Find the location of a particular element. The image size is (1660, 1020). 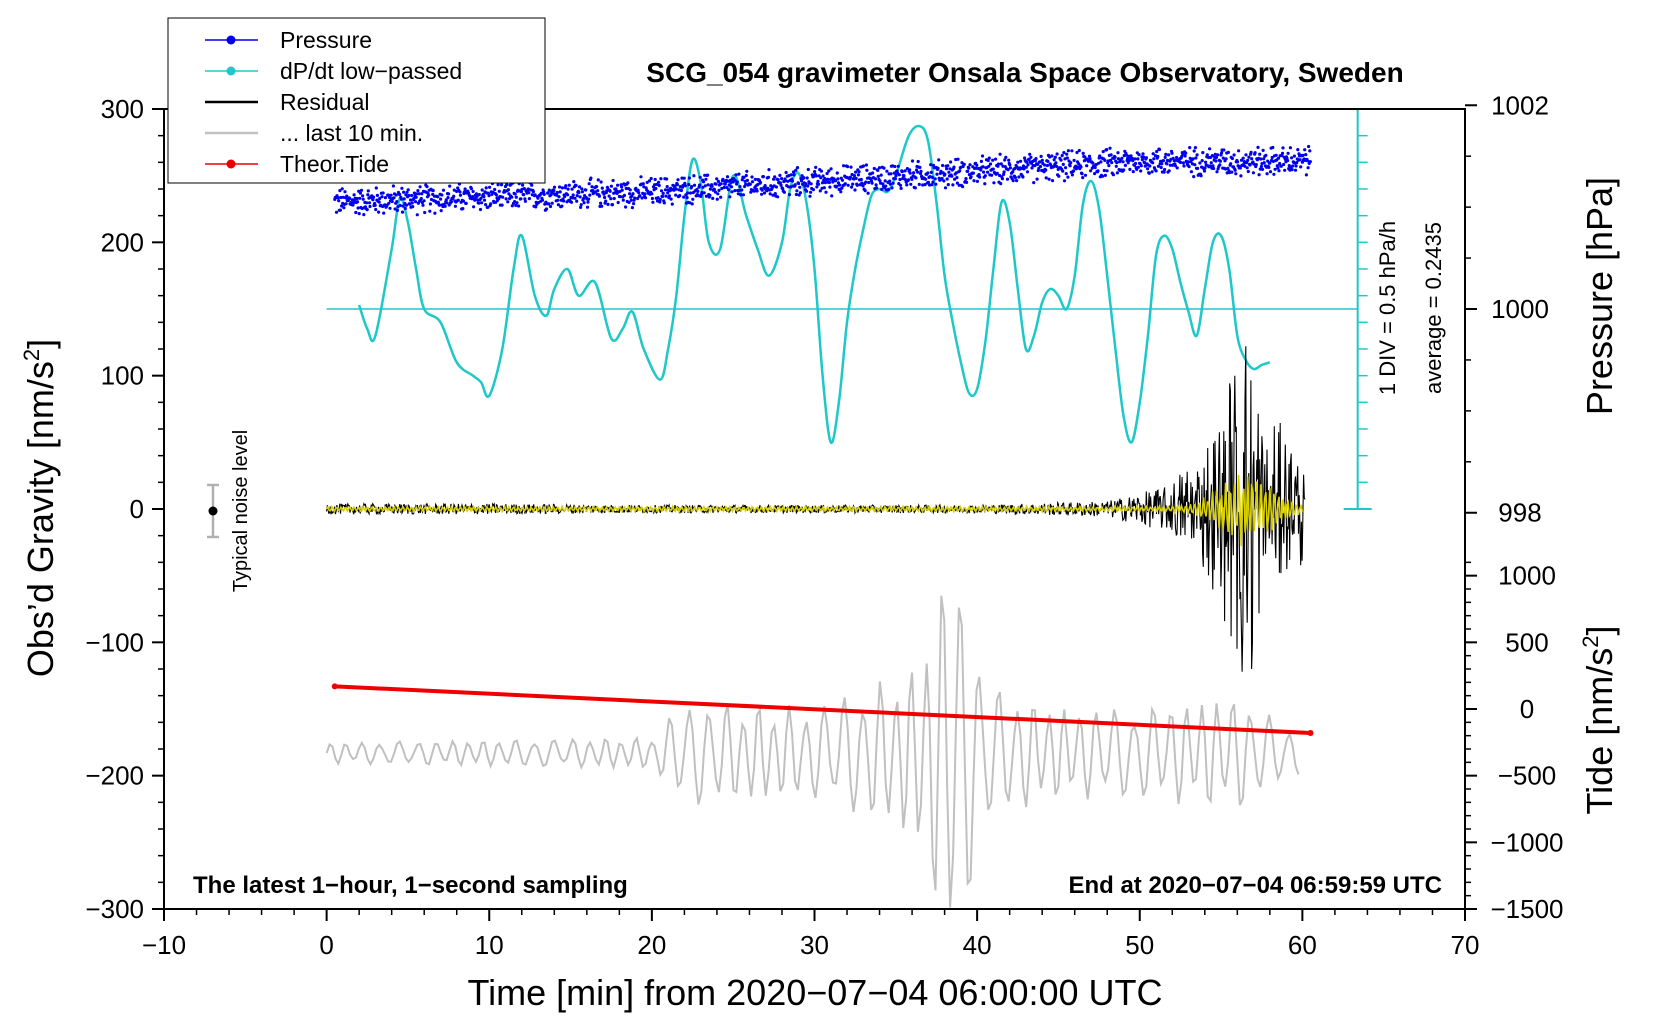

x-tick-label: −10 is located at coordinates (164, 945).